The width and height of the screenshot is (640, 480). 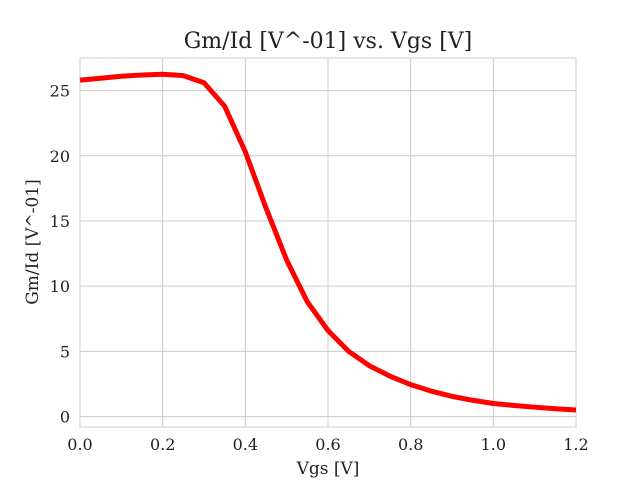 What do you see at coordinates (33, 242) in the screenshot?
I see `y-axis-label: Gm/Id [V^-01]` at bounding box center [33, 242].